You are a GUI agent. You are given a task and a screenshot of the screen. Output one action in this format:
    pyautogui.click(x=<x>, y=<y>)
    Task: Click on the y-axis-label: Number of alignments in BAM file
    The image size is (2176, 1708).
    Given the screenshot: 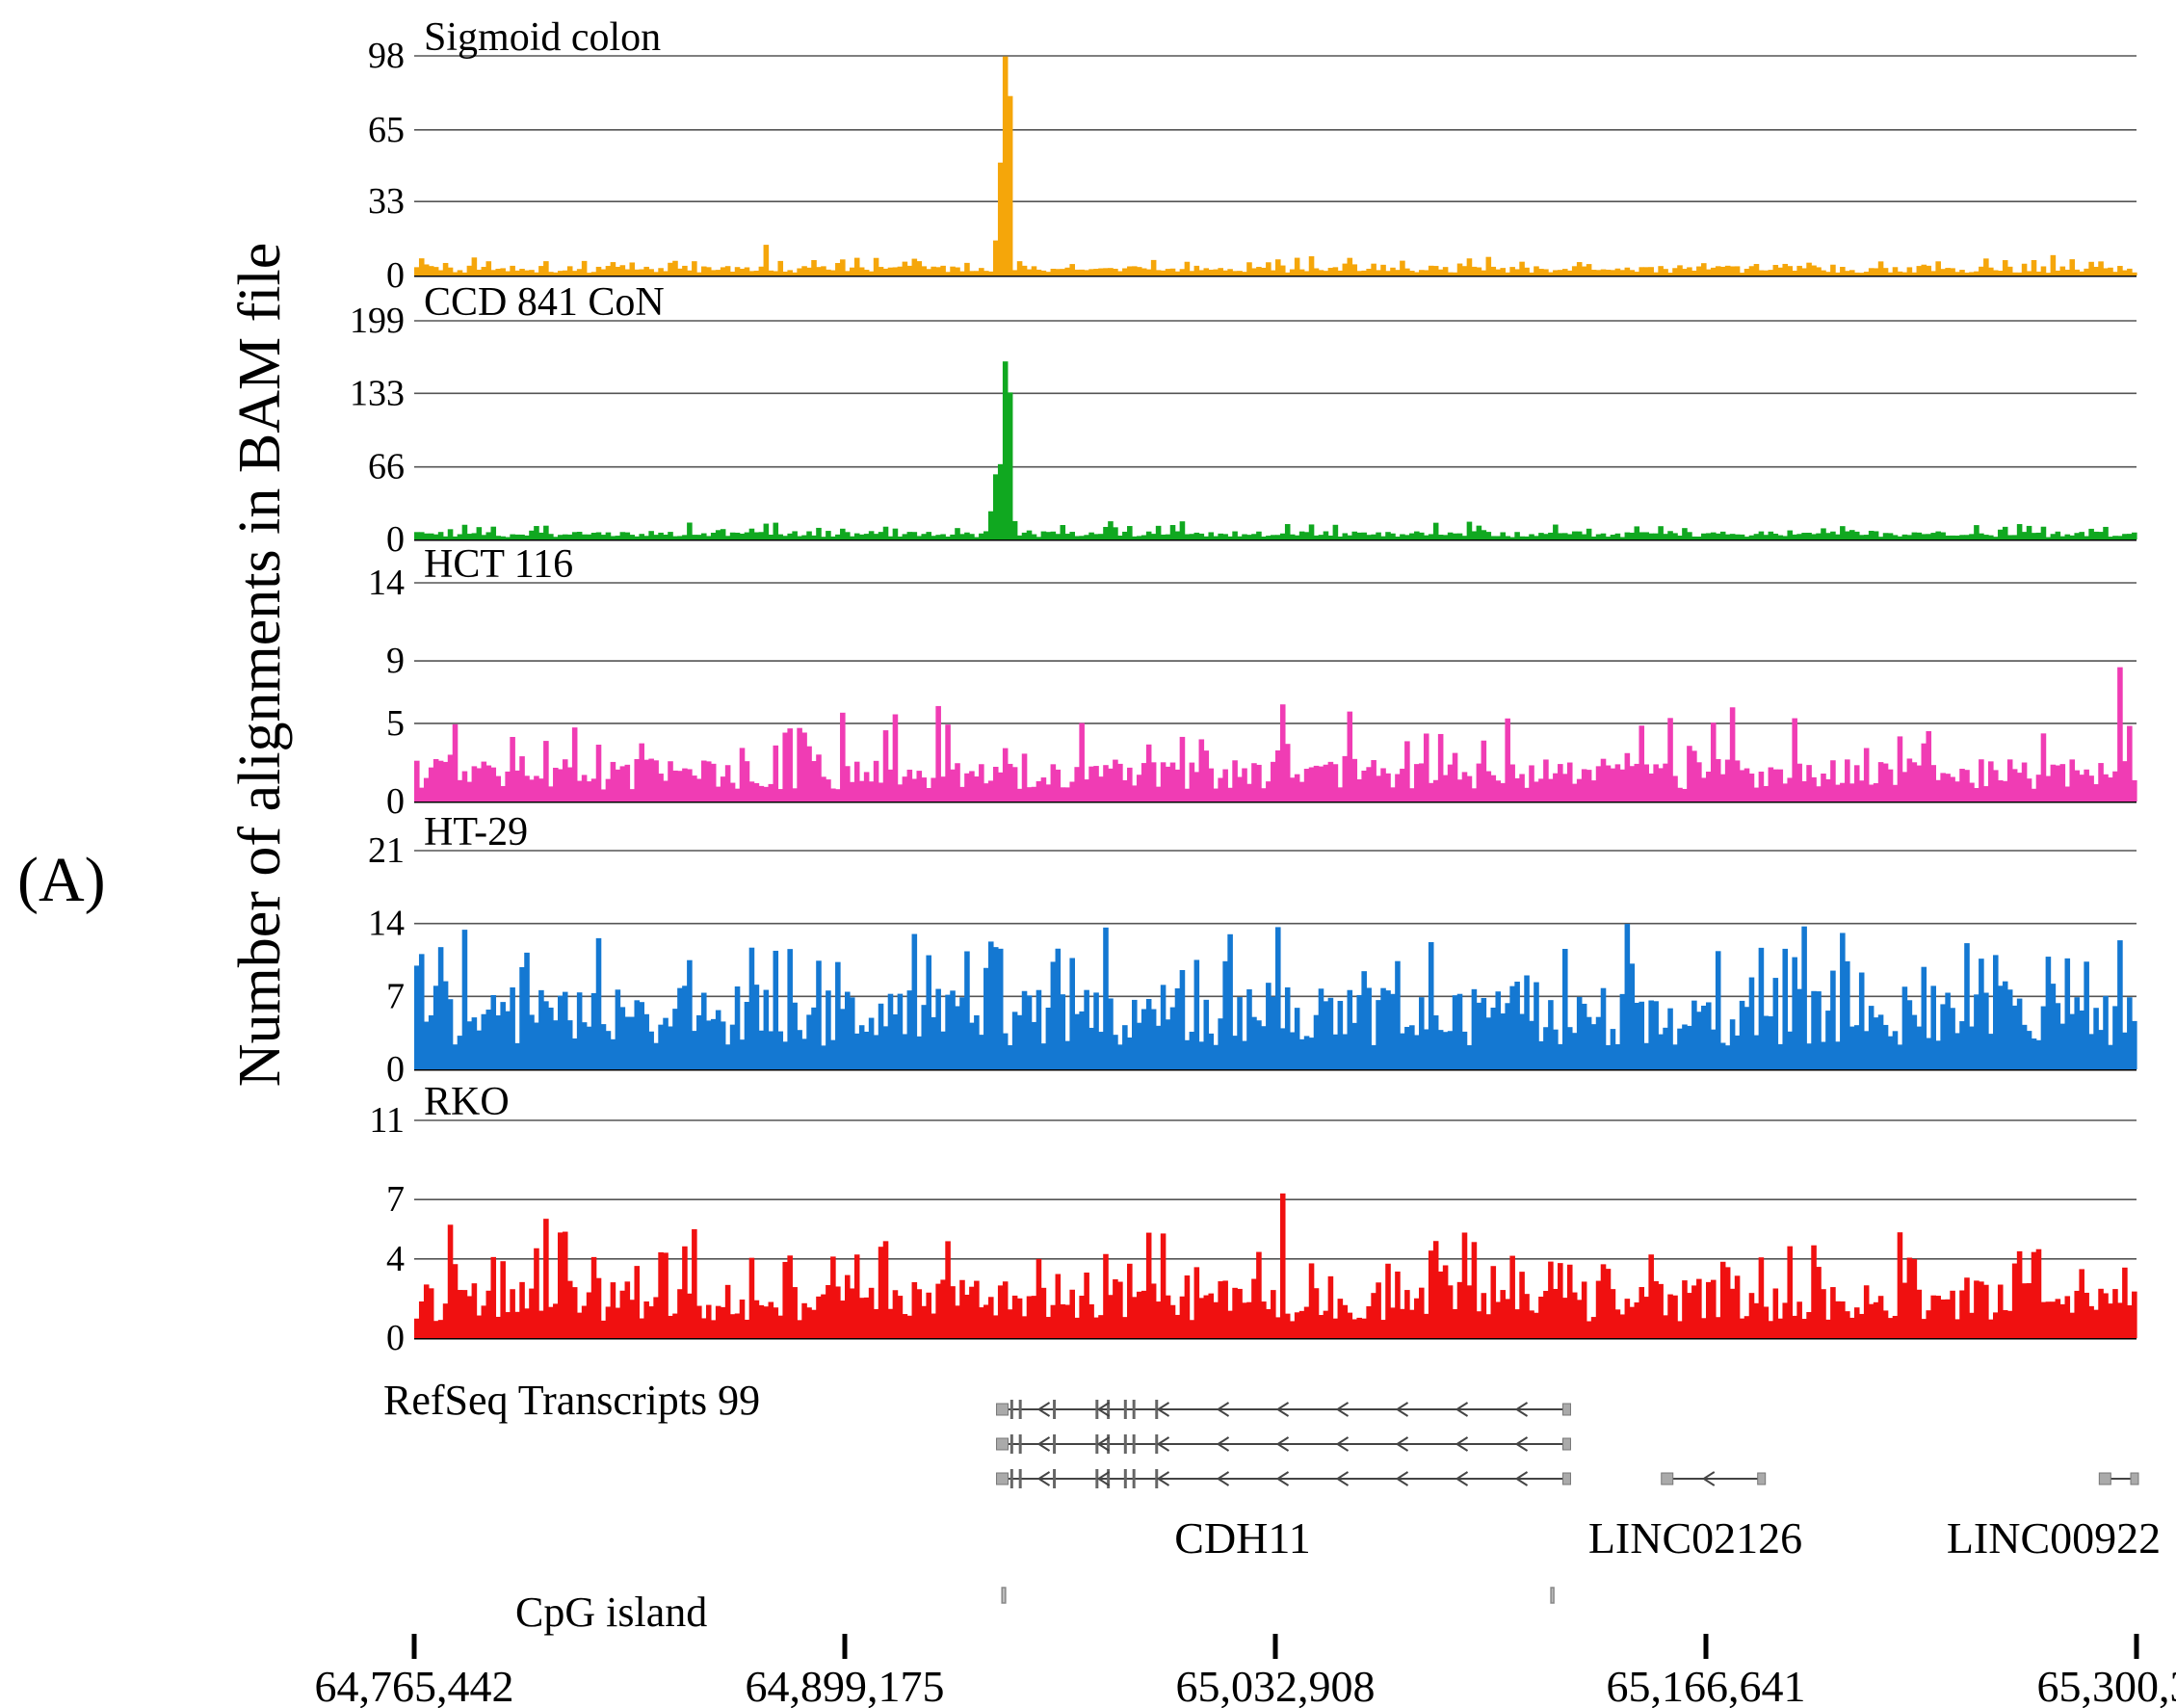 What is the action you would take?
    pyautogui.click(x=260, y=665)
    